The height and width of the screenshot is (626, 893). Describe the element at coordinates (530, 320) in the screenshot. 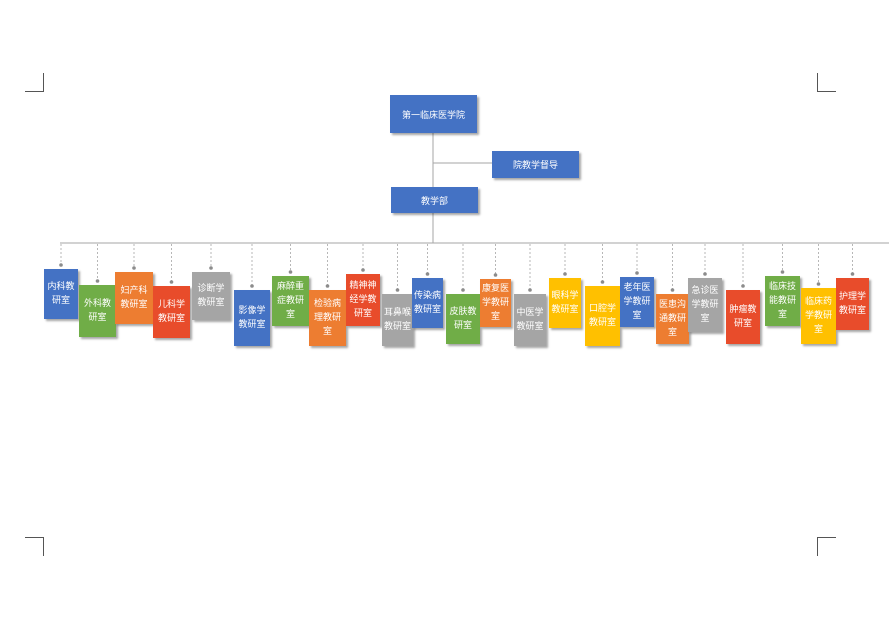

I see `unit-node: 中医学教研室` at that location.